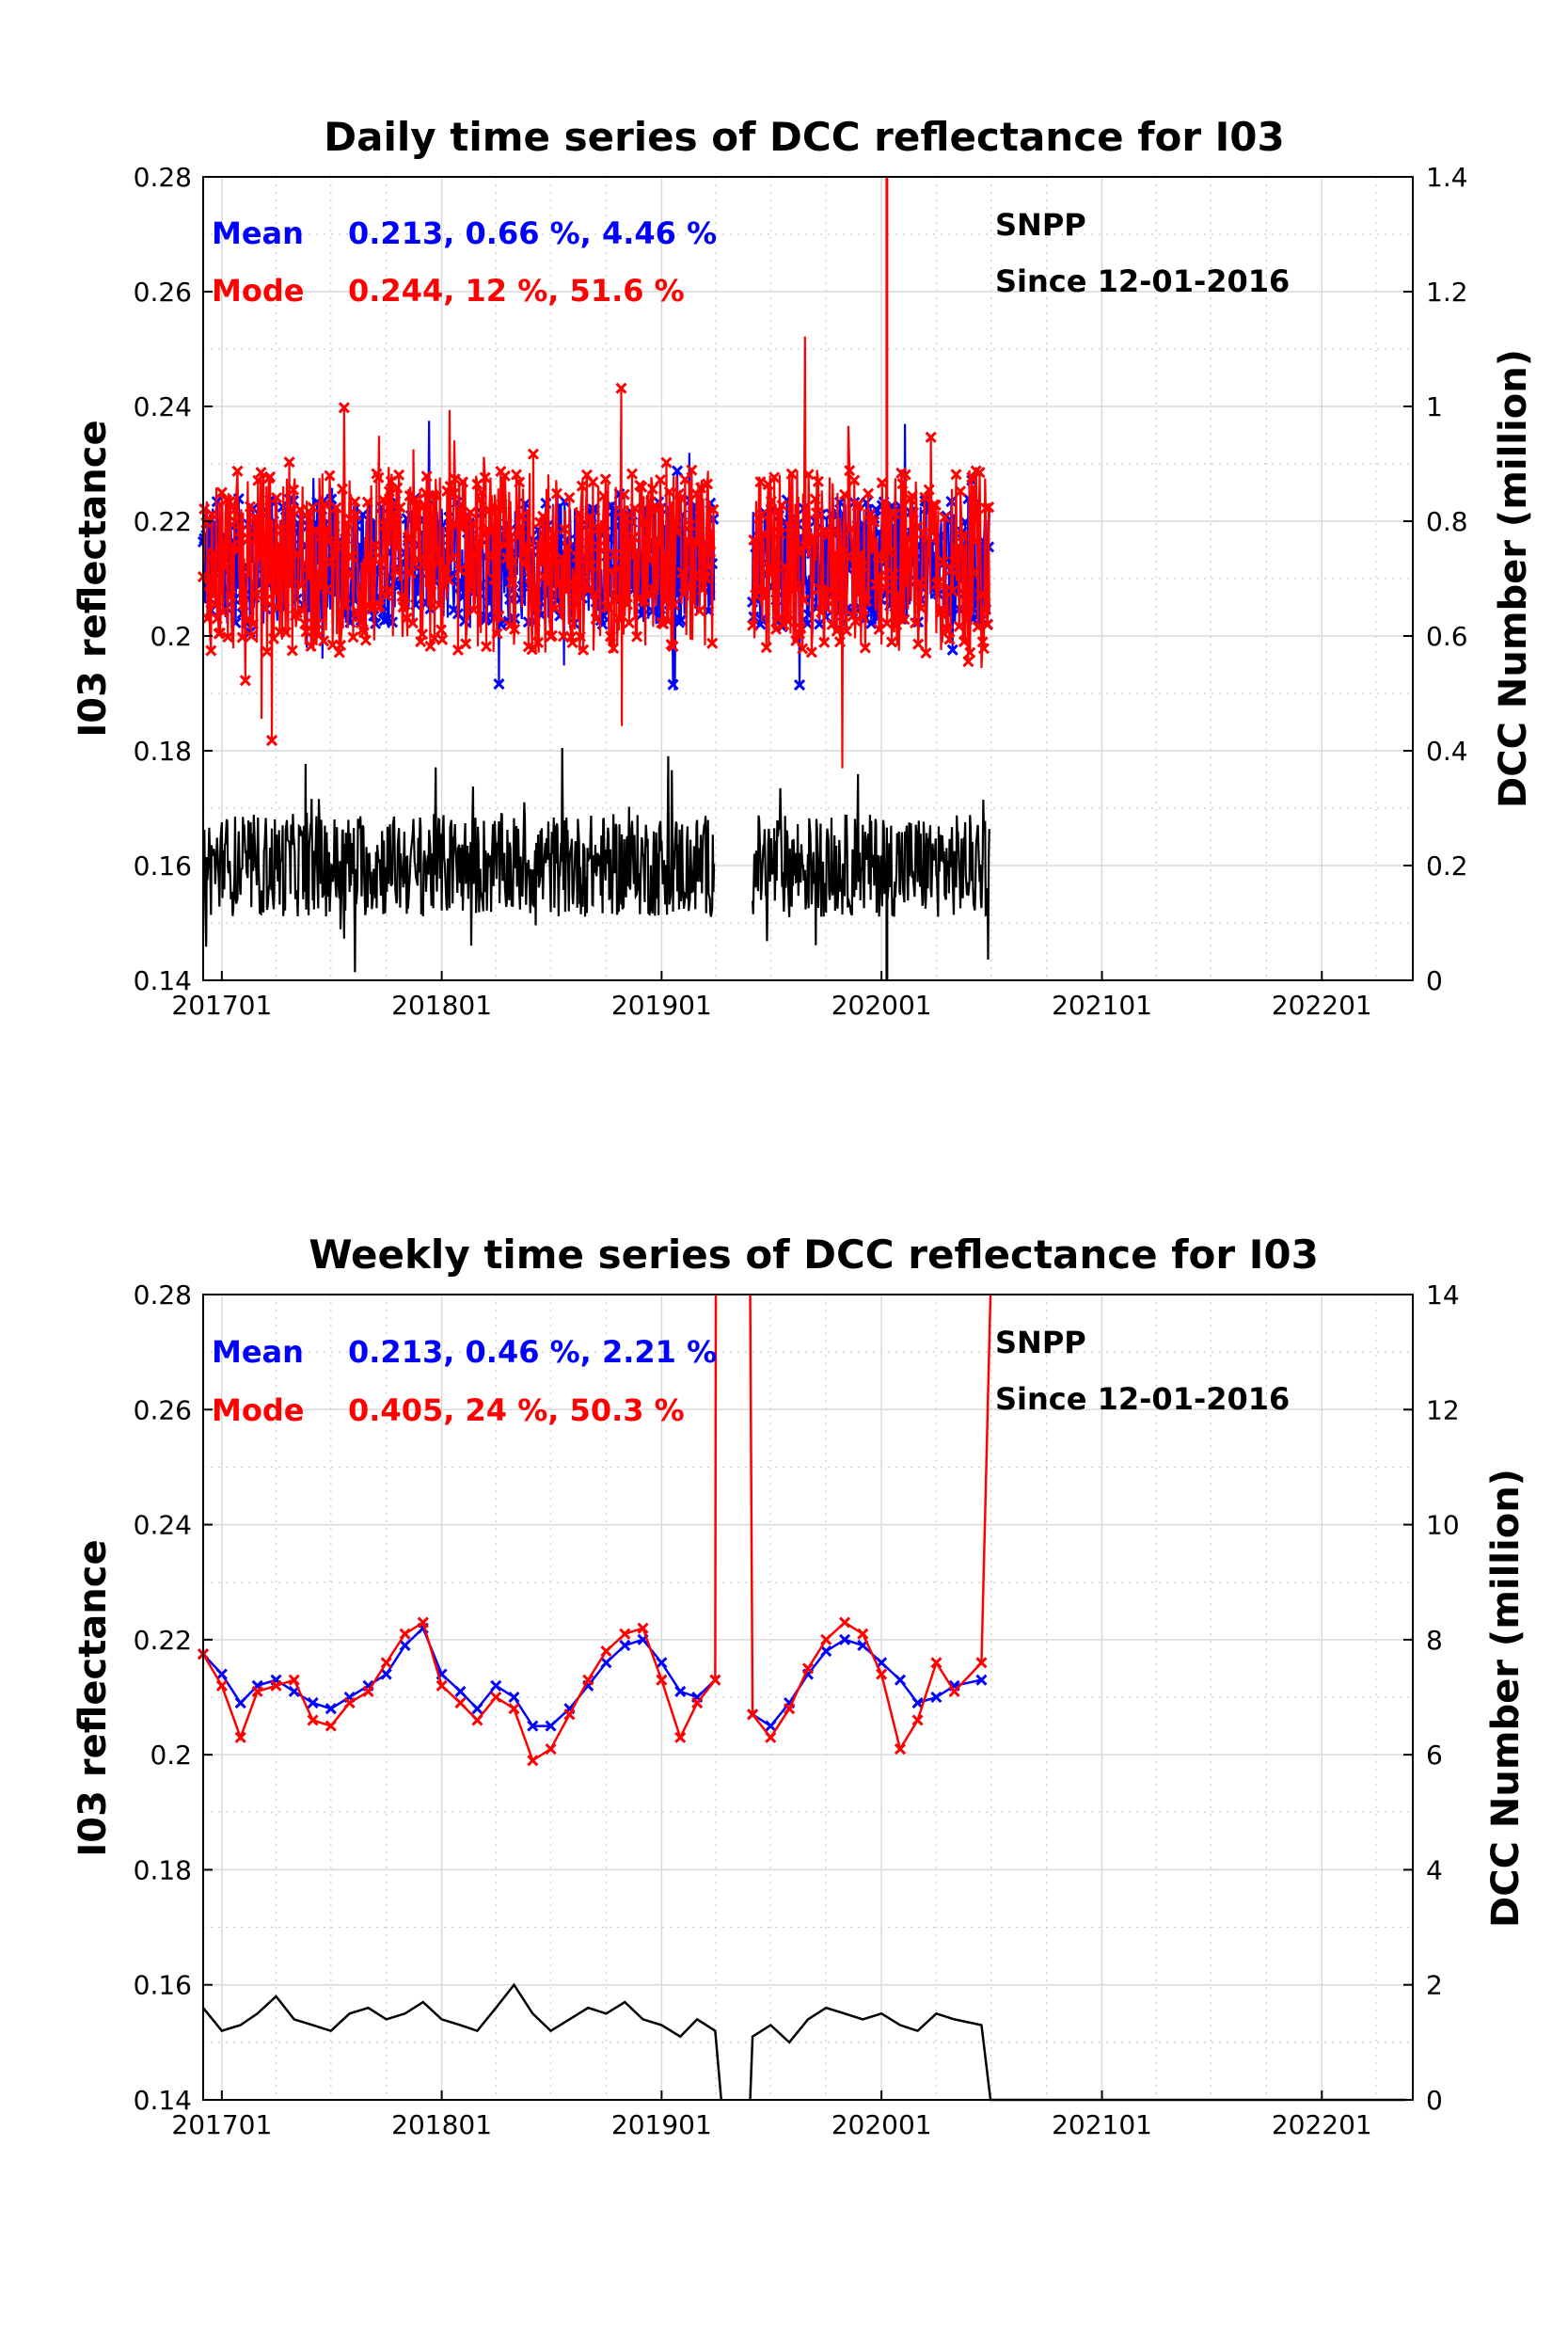 This screenshot has height=2352, width=1568. What do you see at coordinates (1434, 1755) in the screenshot?
I see `y2-tick-label: 6` at bounding box center [1434, 1755].